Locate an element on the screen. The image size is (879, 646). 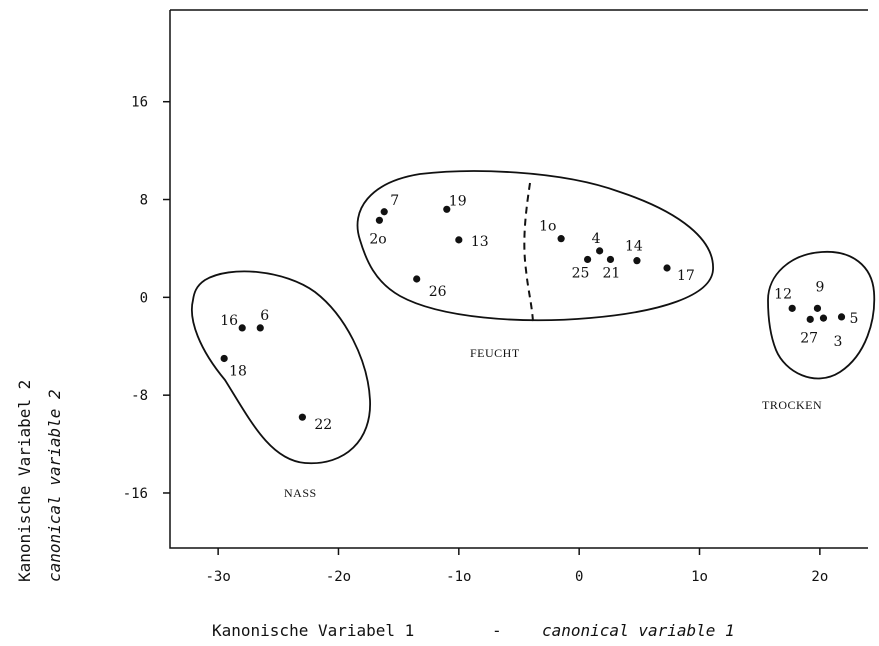
y-axis-title: Kanonische Variabel 2 is located at coordinates (24, 481).